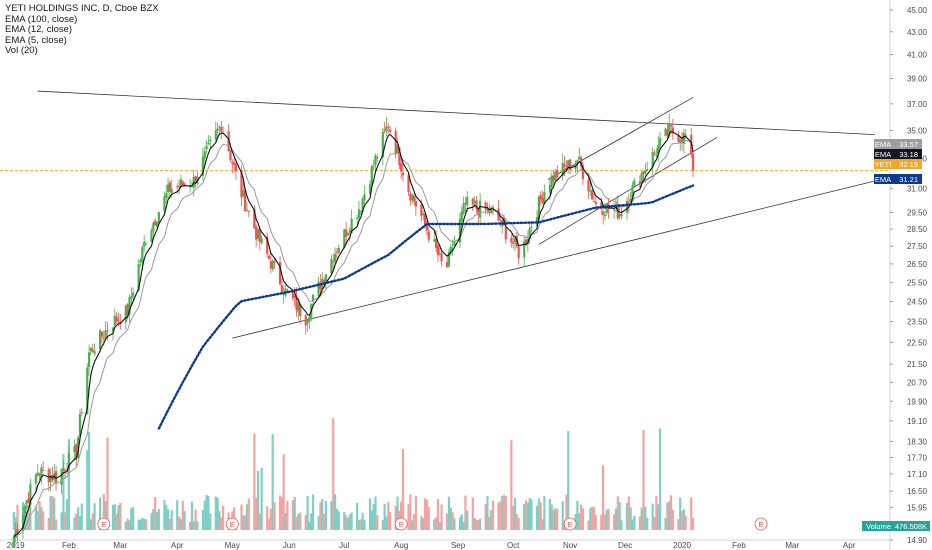 This screenshot has height=550, width=932. What do you see at coordinates (739, 545) in the screenshot?
I see `x-tick-label: Feb` at bounding box center [739, 545].